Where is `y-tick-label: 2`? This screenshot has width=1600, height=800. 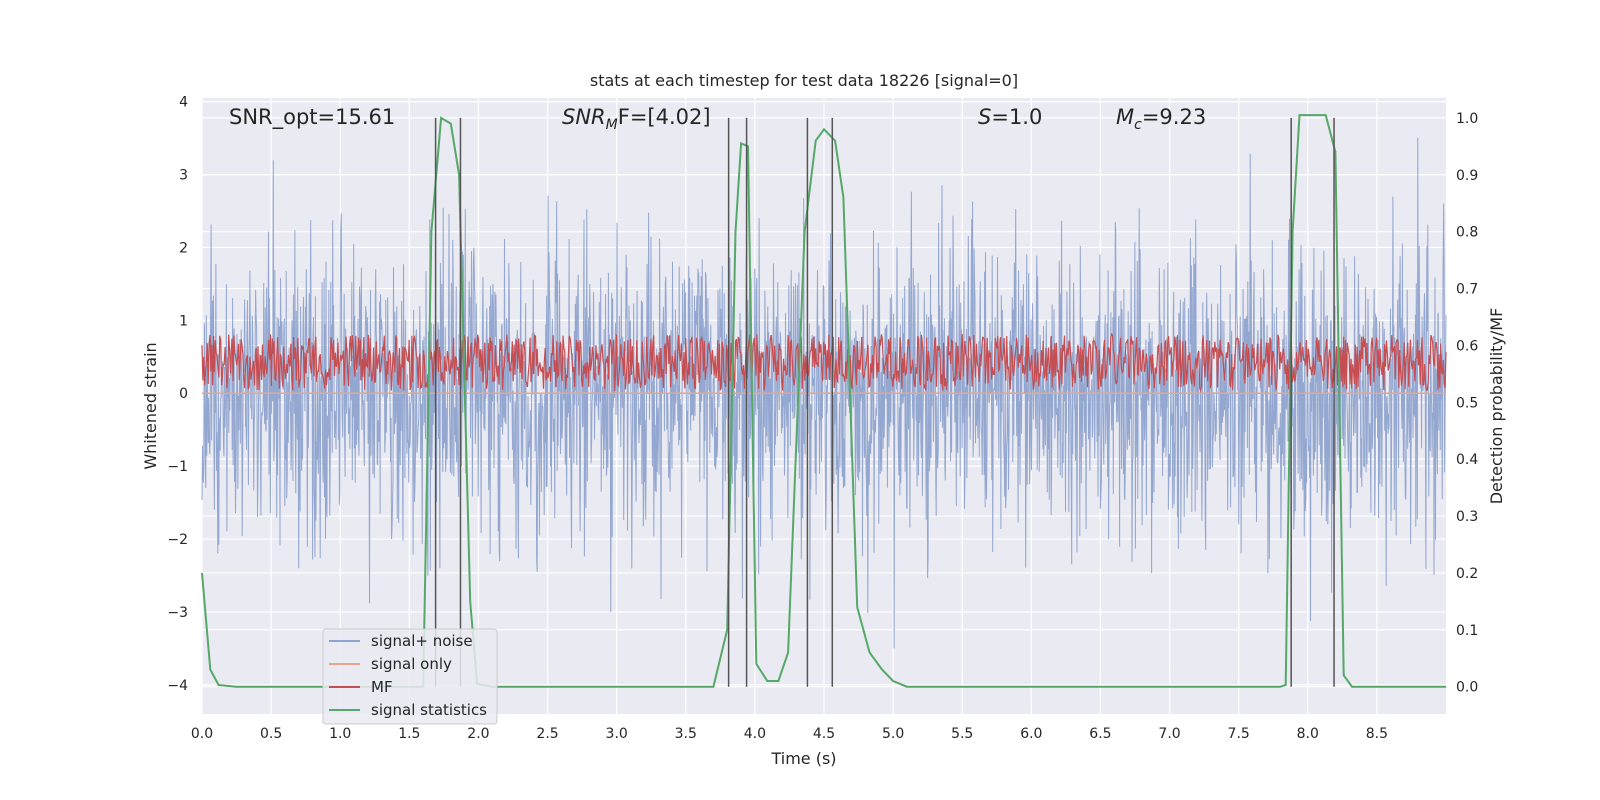 y-tick-label: 2 is located at coordinates (183, 248).